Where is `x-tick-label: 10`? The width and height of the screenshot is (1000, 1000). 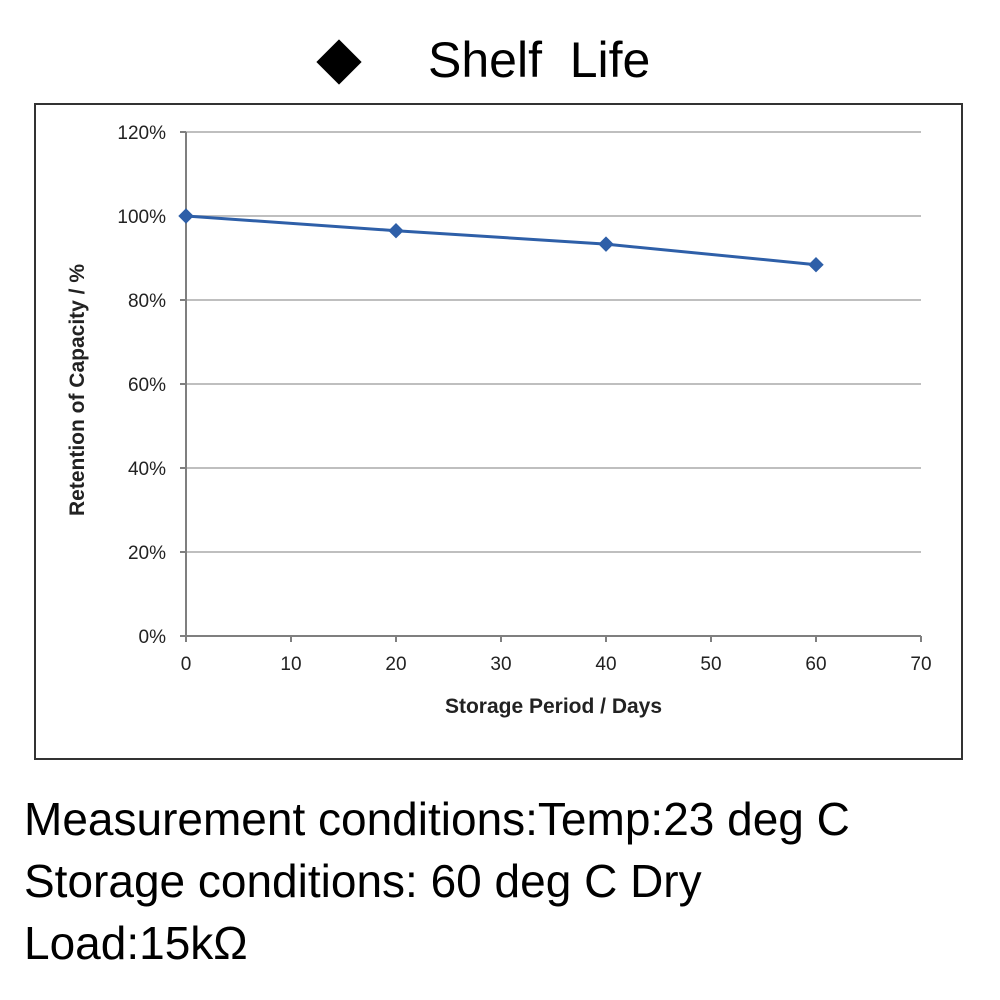 x-tick-label: 10 is located at coordinates (290, 664).